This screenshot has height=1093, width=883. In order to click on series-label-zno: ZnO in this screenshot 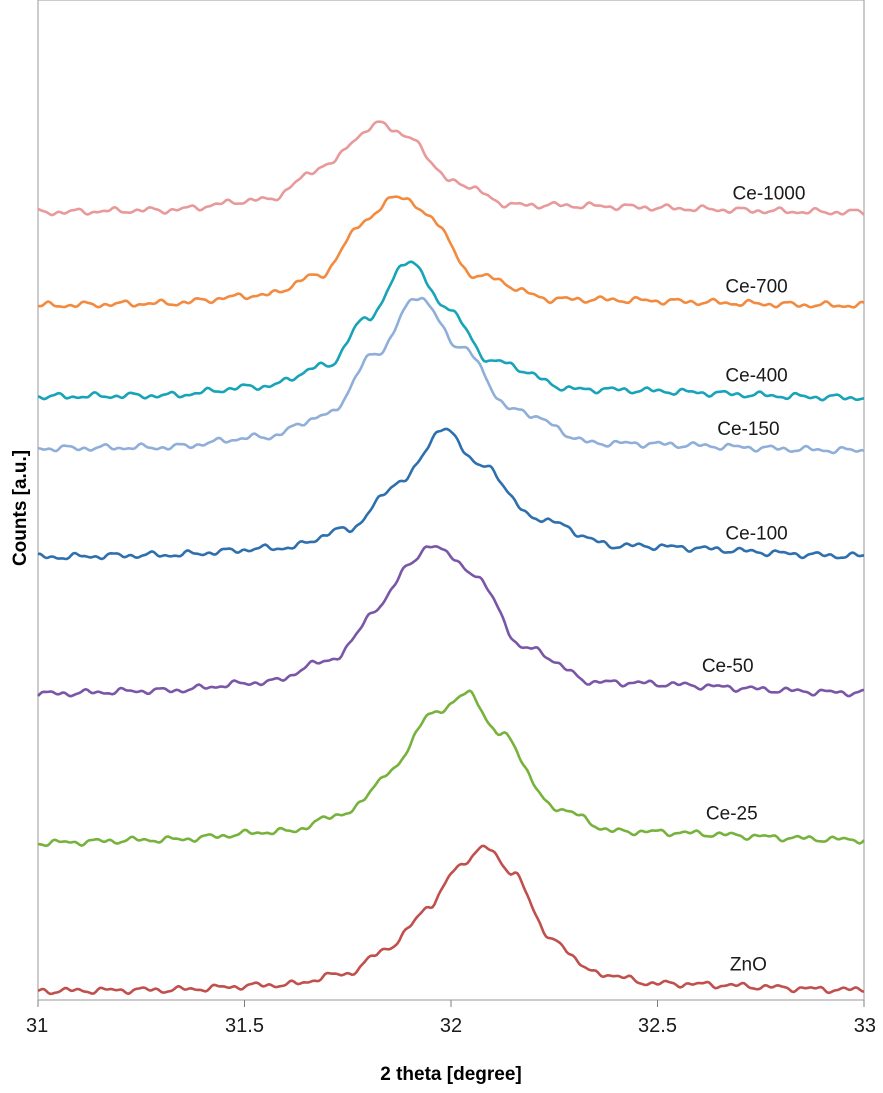, I will do `click(748, 965)`.